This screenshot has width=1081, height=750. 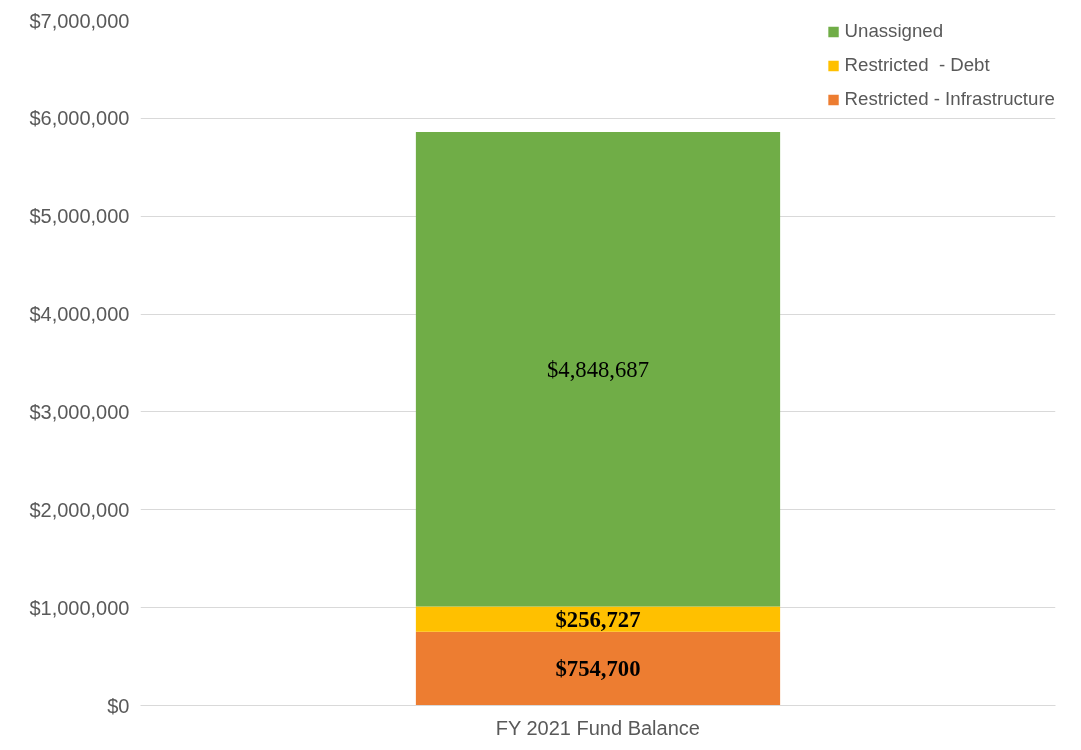 What do you see at coordinates (79, 411) in the screenshot?
I see `y-tick-label: $3,000,000` at bounding box center [79, 411].